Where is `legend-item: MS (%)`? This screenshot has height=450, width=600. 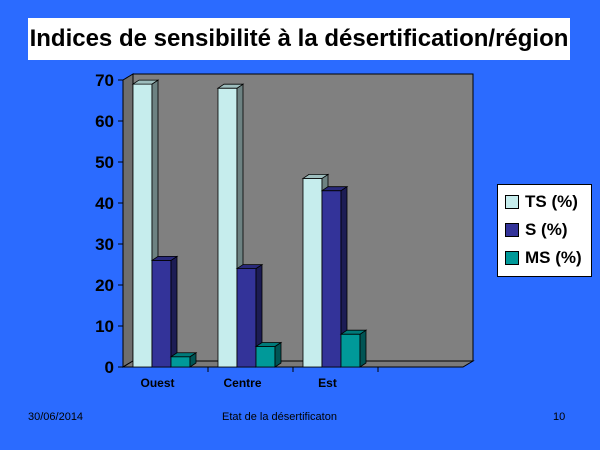
legend-item: MS (%) is located at coordinates (543, 258).